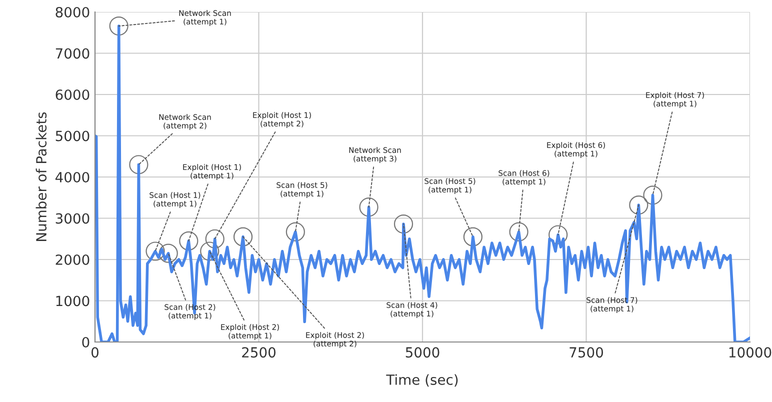 Image resolution: width=772 pixels, height=402 pixels. What do you see at coordinates (73, 259) in the screenshot?
I see `y-tick-label: 2000` at bounding box center [73, 259].